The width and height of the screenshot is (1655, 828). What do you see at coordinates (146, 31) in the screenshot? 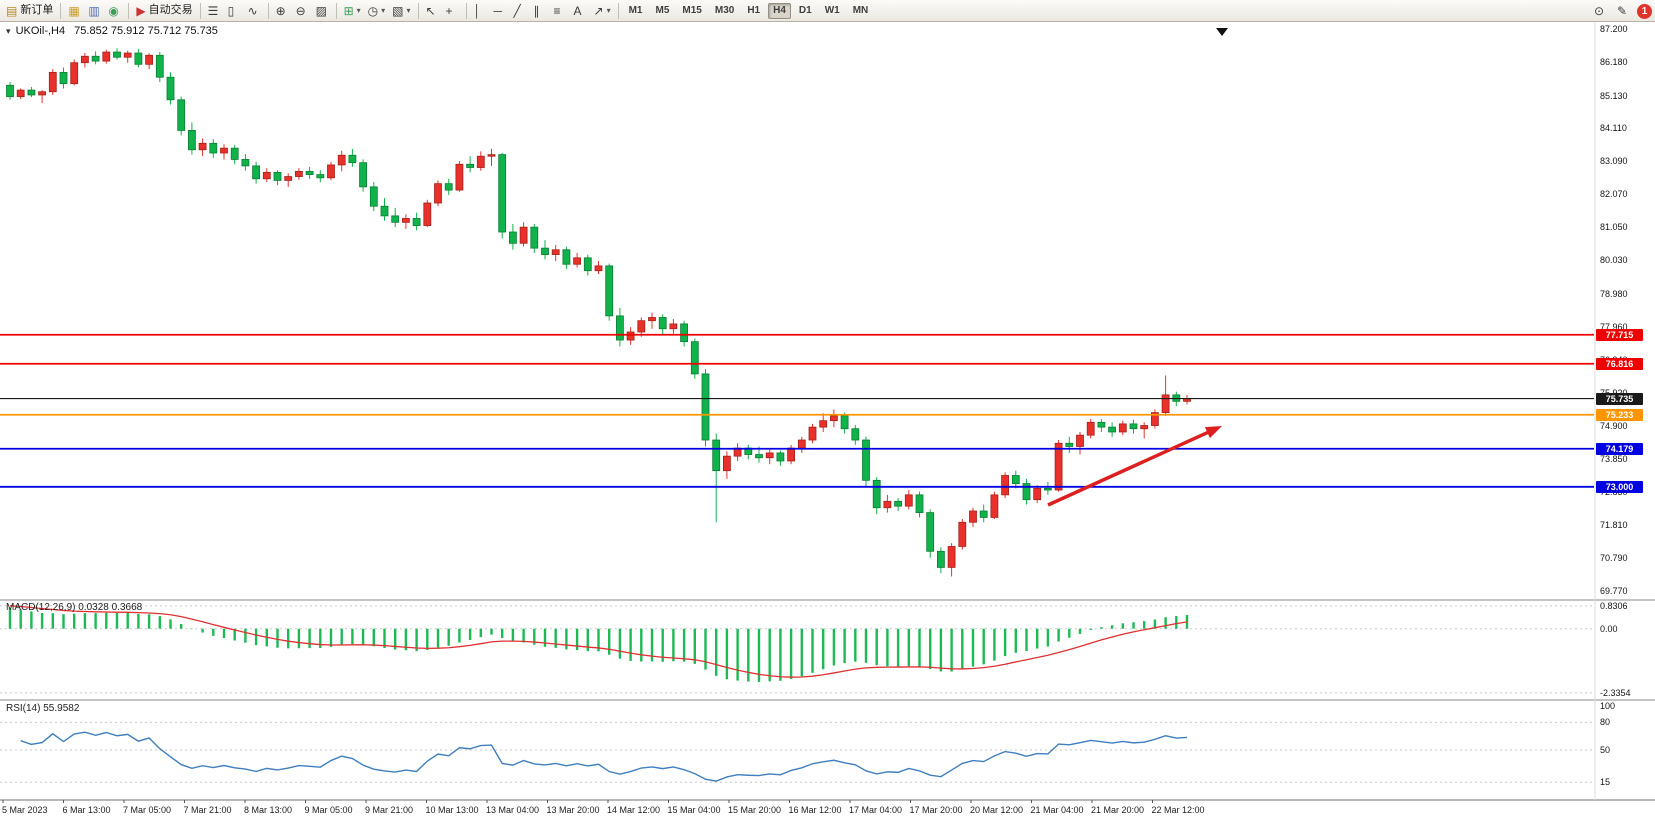
I see `chart-ohlc-values: 75.852 75.912 75.712 75.735` at bounding box center [146, 31].